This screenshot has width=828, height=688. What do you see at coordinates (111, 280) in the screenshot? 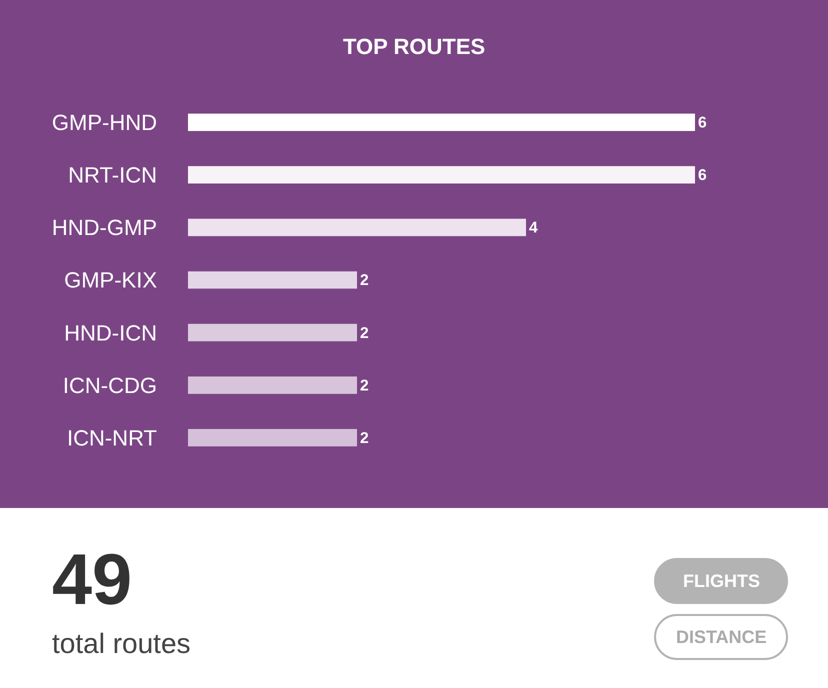
I see `y-tick-label: GMP-KIX` at bounding box center [111, 280].